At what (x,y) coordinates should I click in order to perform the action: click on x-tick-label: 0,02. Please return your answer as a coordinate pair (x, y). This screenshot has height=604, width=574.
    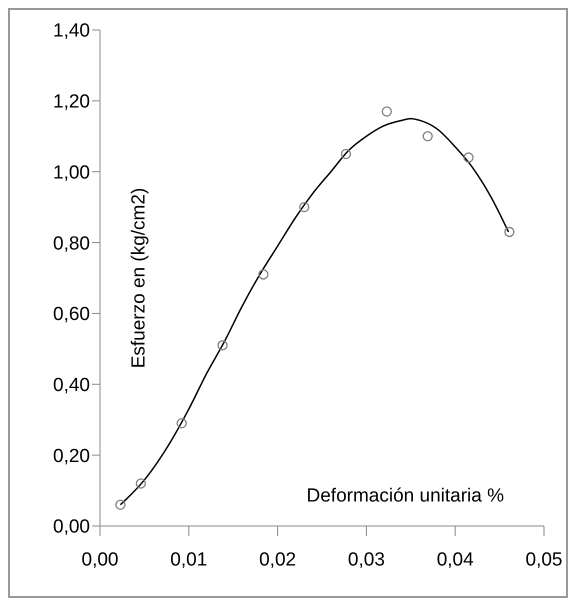
    Looking at the image, I should click on (277, 559).